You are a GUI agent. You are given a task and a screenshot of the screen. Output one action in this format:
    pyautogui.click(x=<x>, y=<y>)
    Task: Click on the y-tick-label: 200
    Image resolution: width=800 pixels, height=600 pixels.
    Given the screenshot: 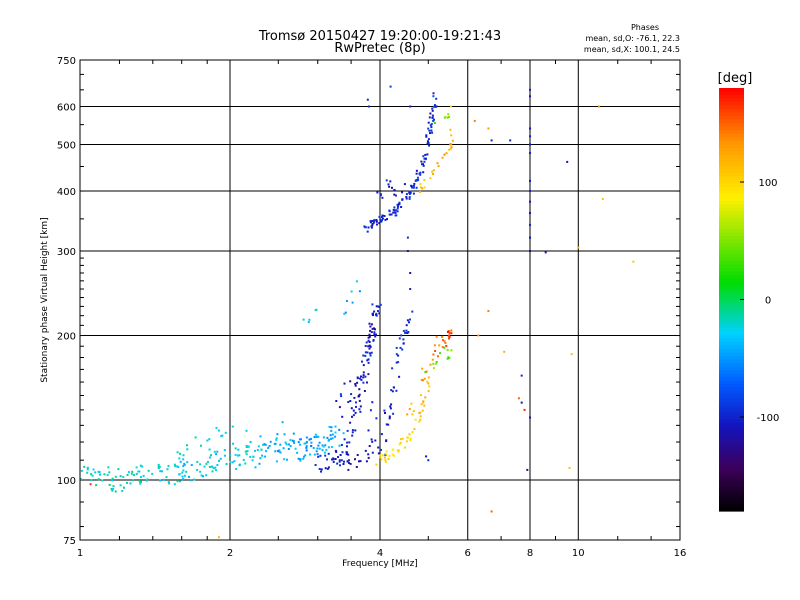 What is the action you would take?
    pyautogui.click(x=66, y=337)
    